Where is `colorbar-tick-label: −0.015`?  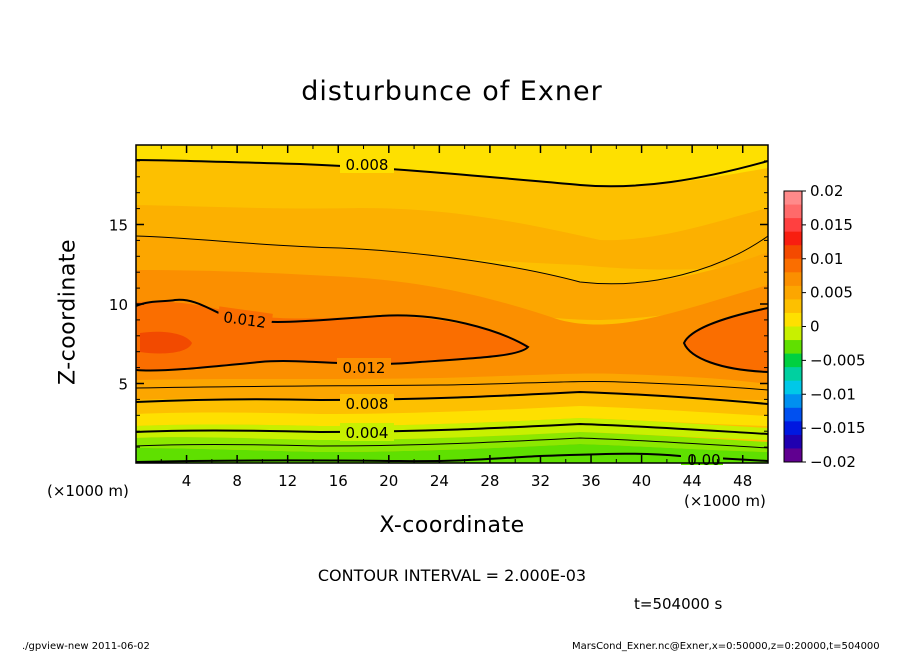
colorbar-tick-label: −0.015 is located at coordinates (838, 428).